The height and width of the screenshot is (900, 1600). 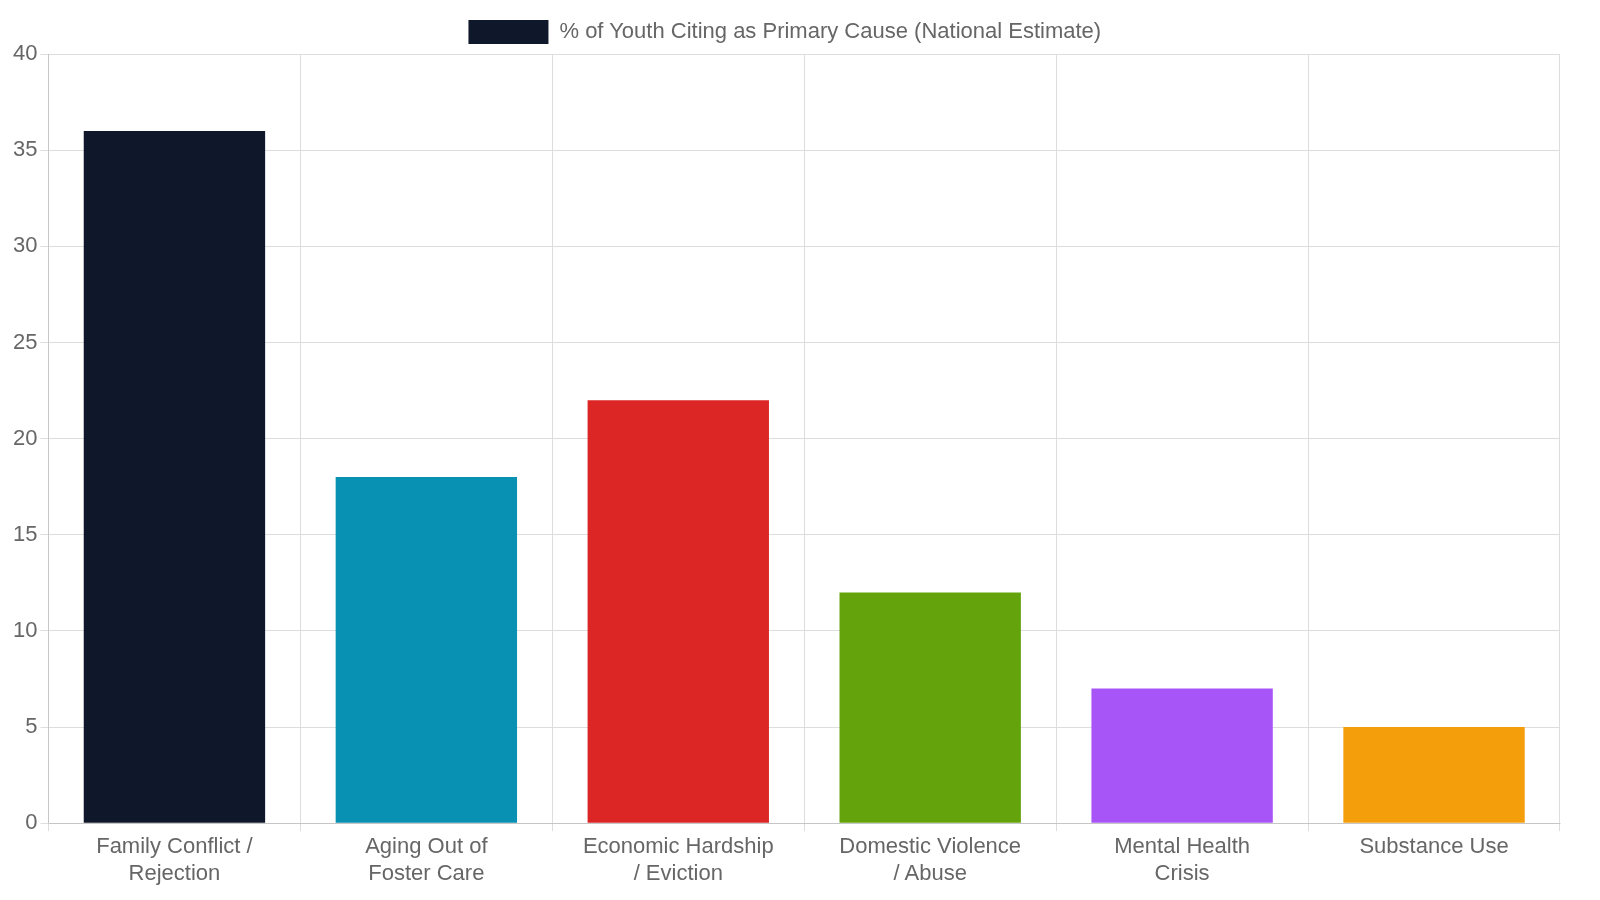 What do you see at coordinates (678, 859) in the screenshot?
I see `x-tick-label: Economic Hardship / Eviction` at bounding box center [678, 859].